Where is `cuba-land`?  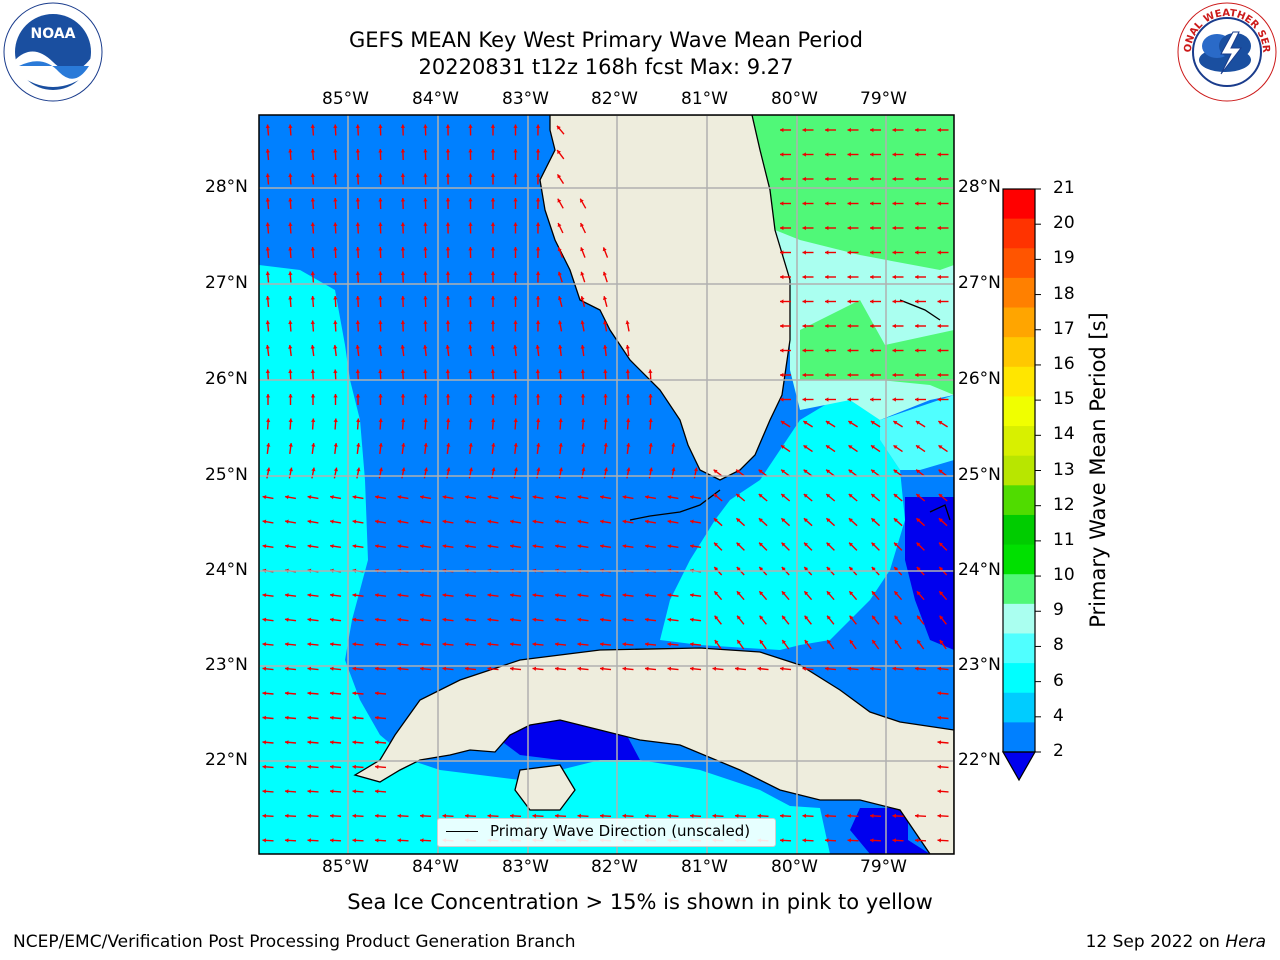
cuba-land is located at coordinates (653, 750).